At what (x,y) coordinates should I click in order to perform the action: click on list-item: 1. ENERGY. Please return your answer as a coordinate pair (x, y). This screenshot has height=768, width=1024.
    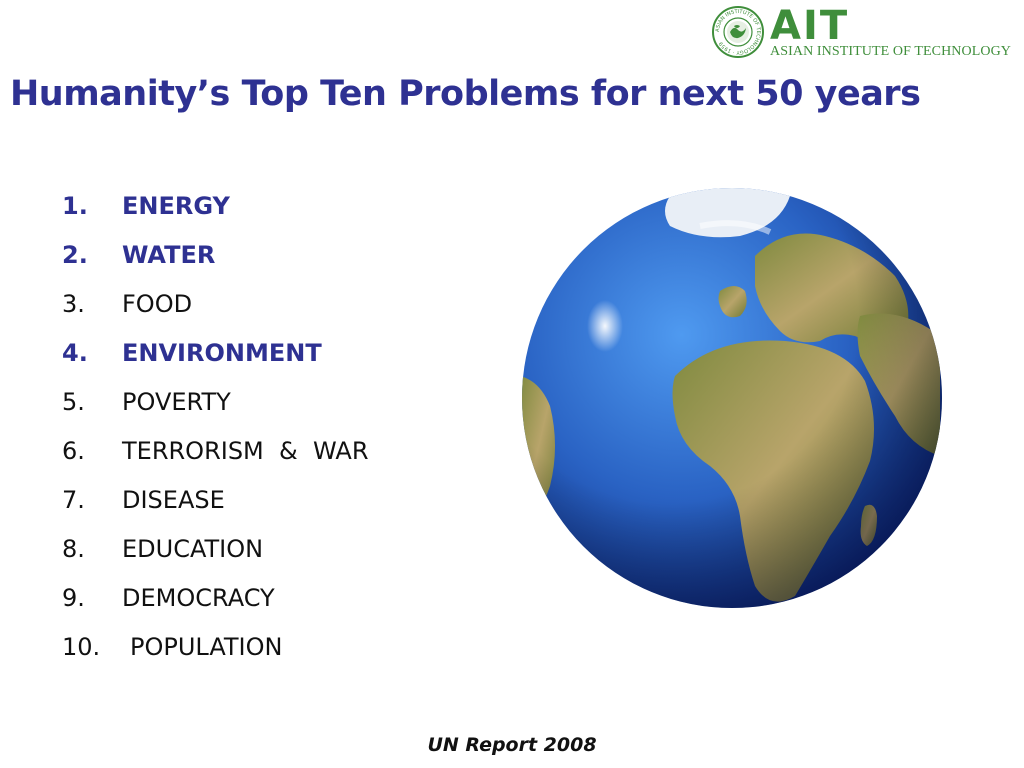
    Looking at the image, I should click on (215, 206).